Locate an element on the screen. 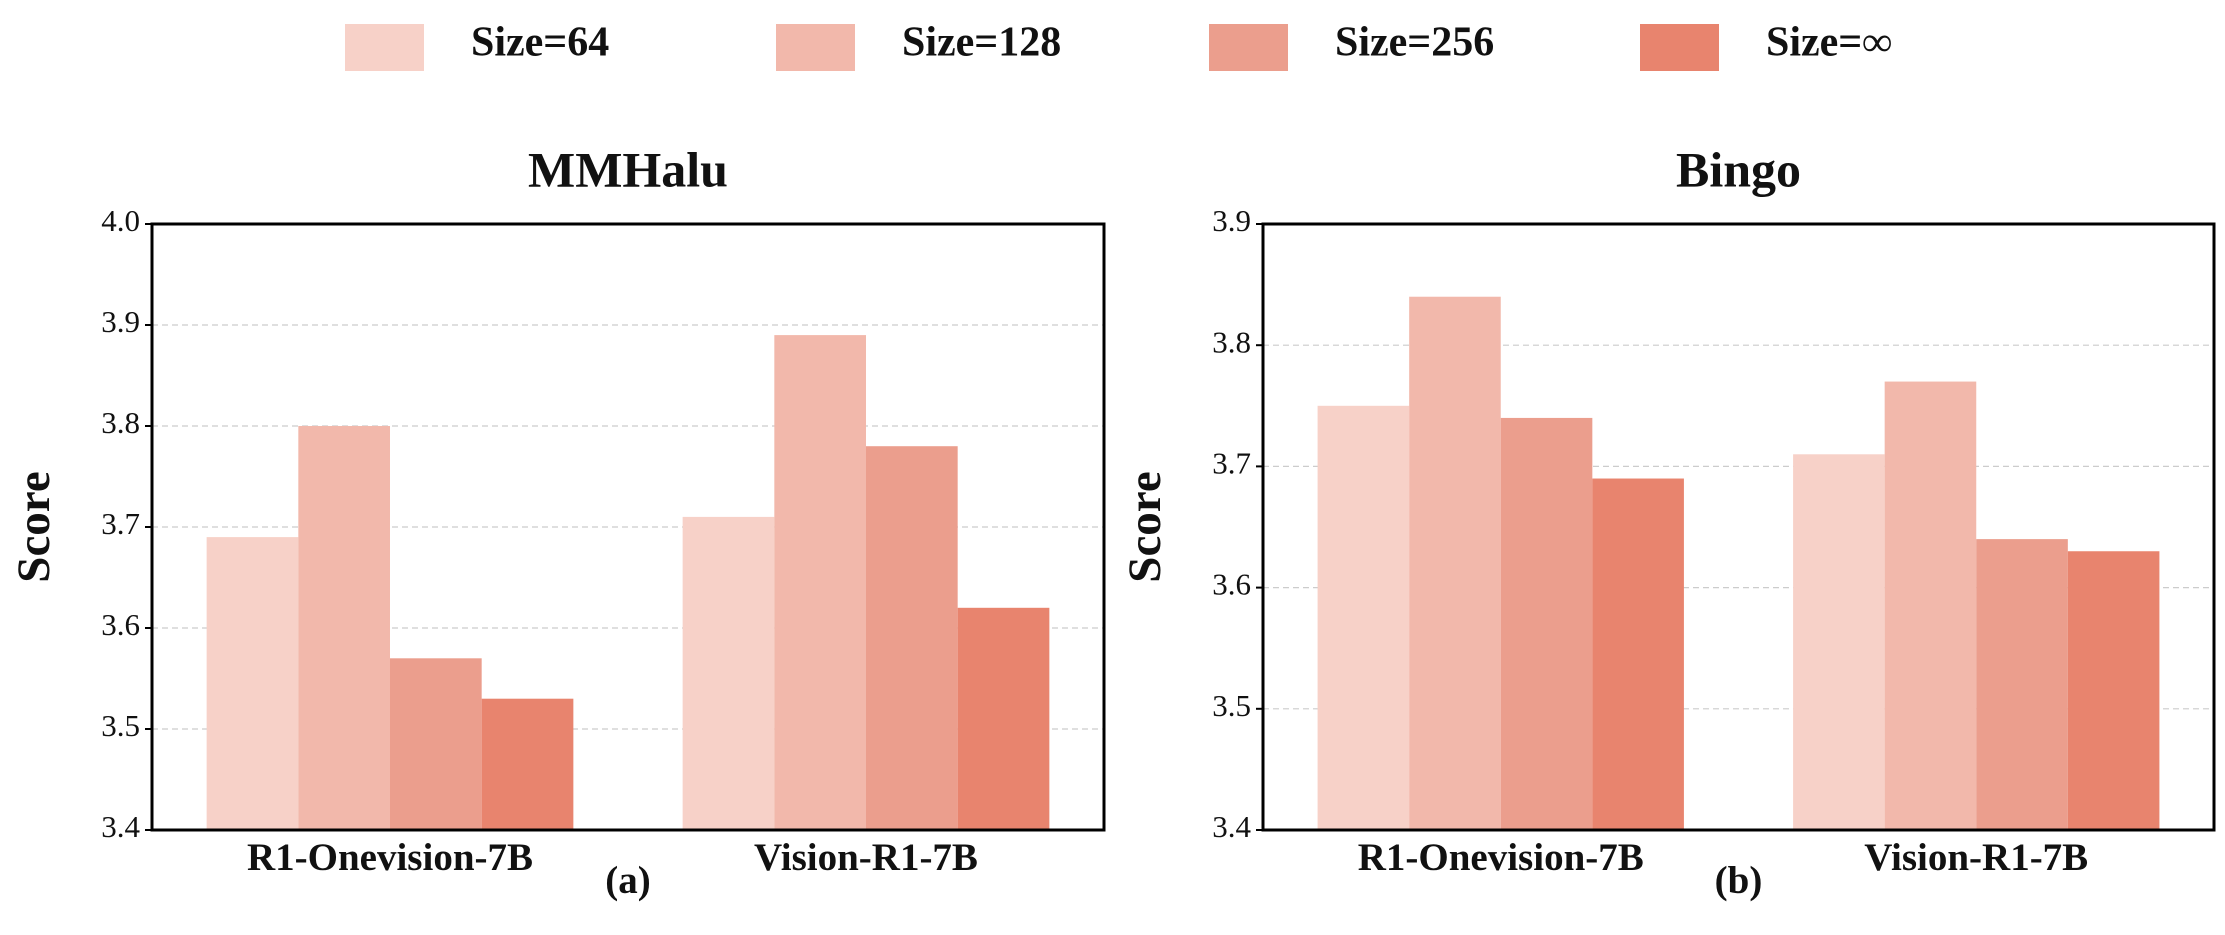  chart-title: Bingo is located at coordinates (1738, 169).